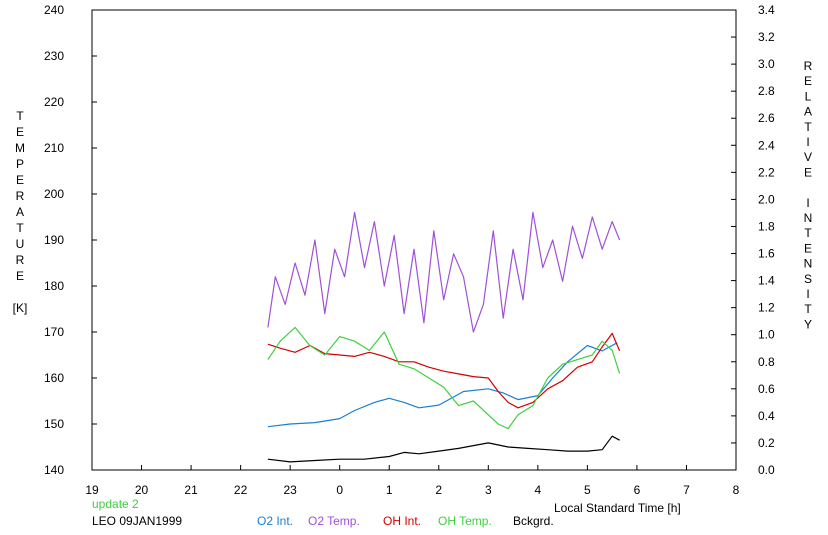 The width and height of the screenshot is (828, 535). Describe the element at coordinates (808, 324) in the screenshot. I see `right-label-letter: Y` at that location.